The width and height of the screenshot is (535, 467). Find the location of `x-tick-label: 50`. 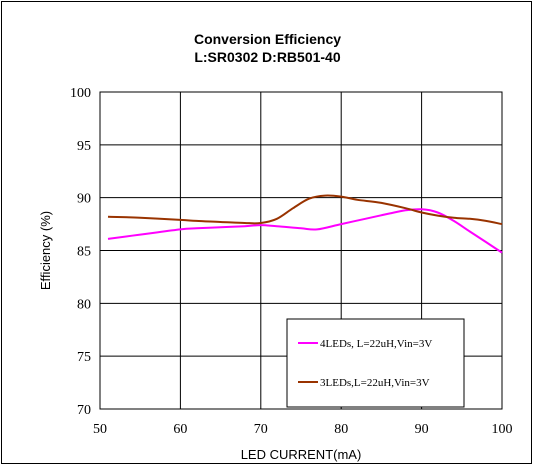

x-tick-label: 50 is located at coordinates (100, 429).